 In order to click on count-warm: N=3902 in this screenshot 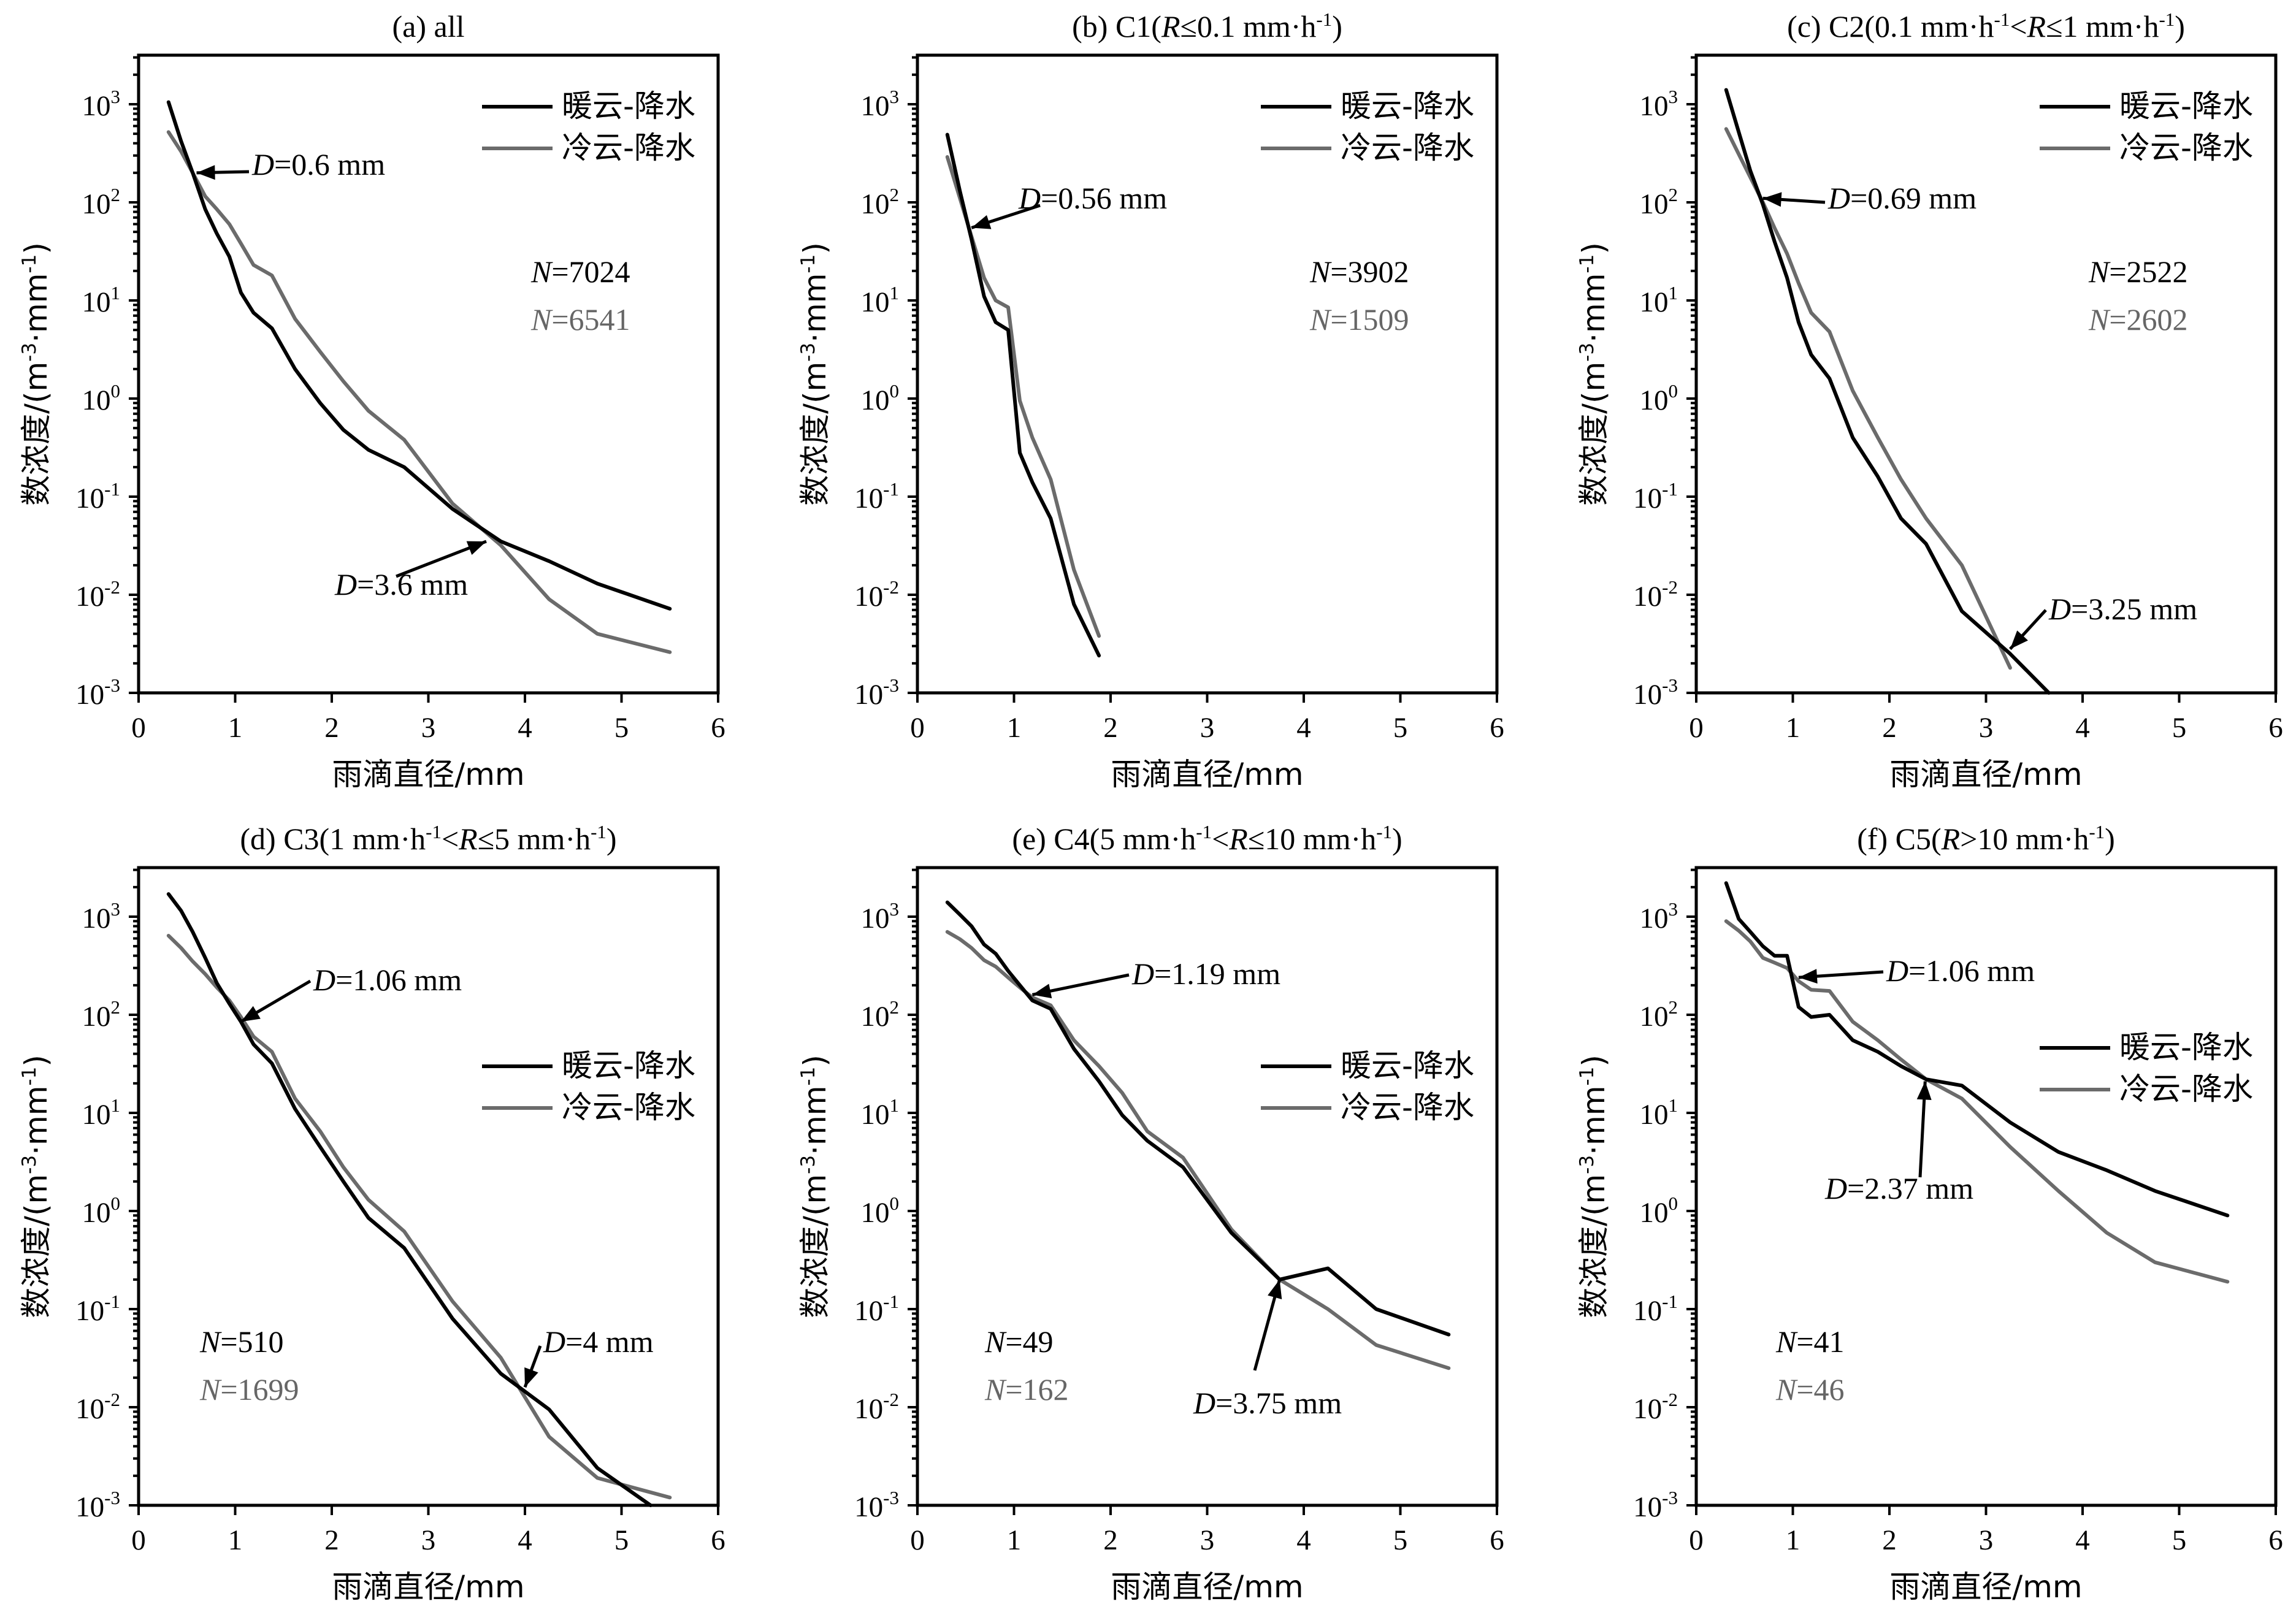, I will do `click(1359, 271)`.